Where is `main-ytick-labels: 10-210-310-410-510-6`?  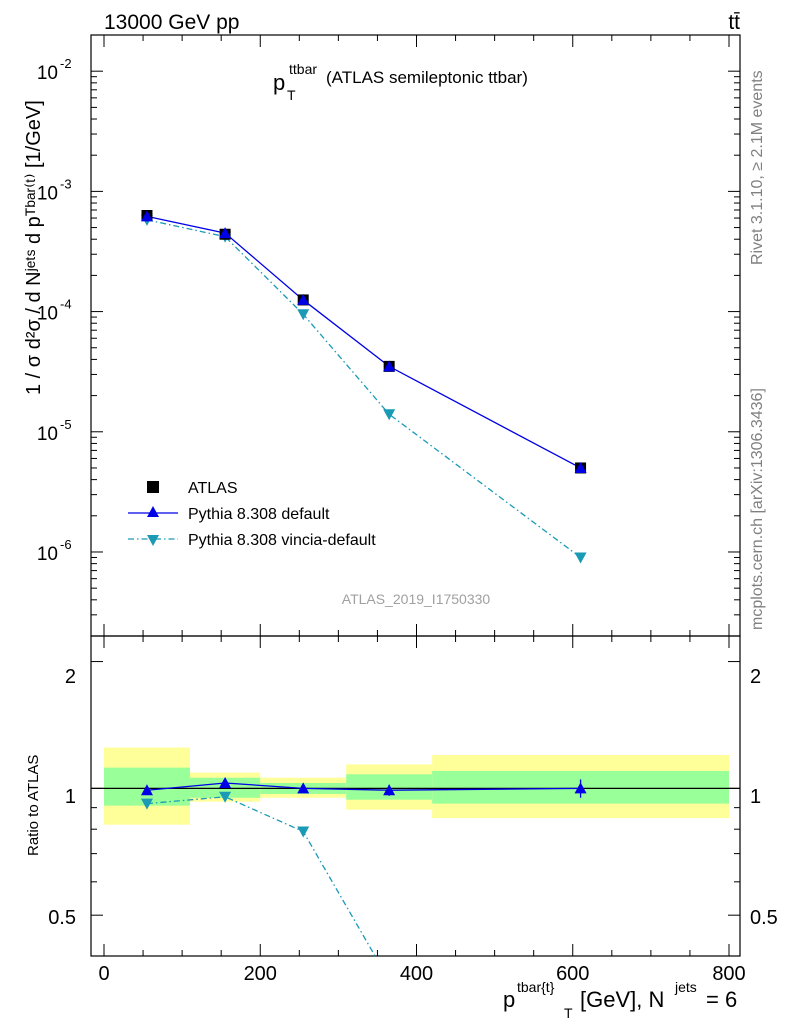
main-ytick-labels: 10-210-310-410-510-6 is located at coordinates (54, 310).